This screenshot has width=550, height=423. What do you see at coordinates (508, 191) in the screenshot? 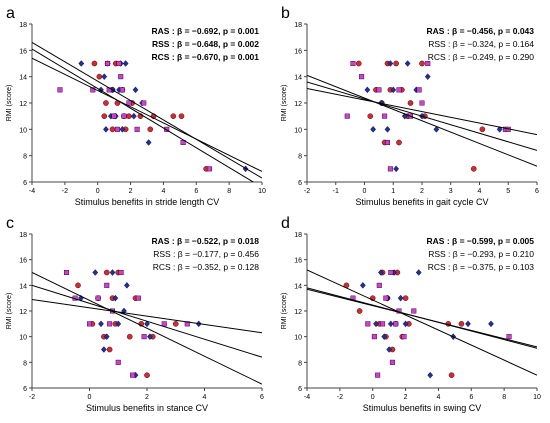
I see `x-tick-label: 5` at bounding box center [508, 191].